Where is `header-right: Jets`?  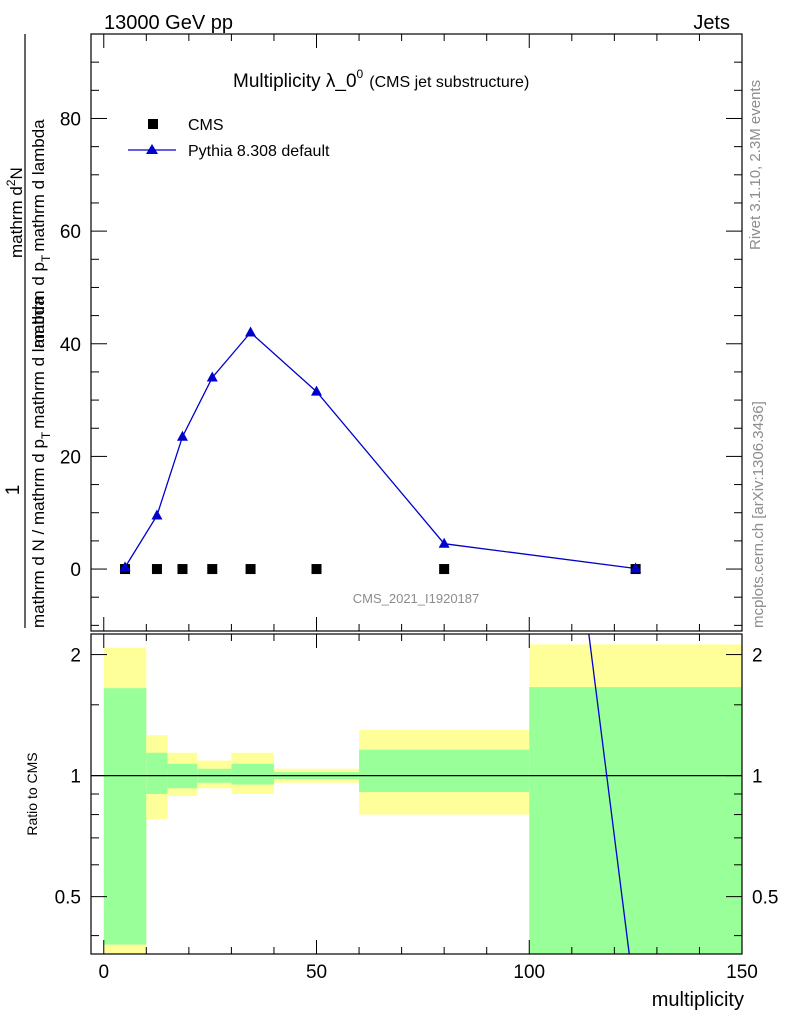
header-right: Jets is located at coordinates (711, 23).